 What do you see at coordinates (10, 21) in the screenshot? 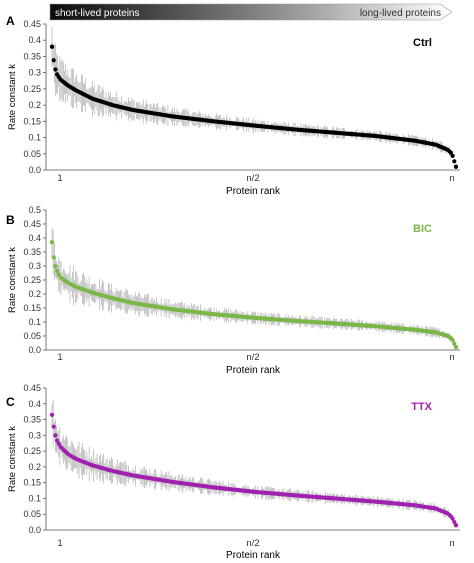
I see `panel-letter: A` at bounding box center [10, 21].